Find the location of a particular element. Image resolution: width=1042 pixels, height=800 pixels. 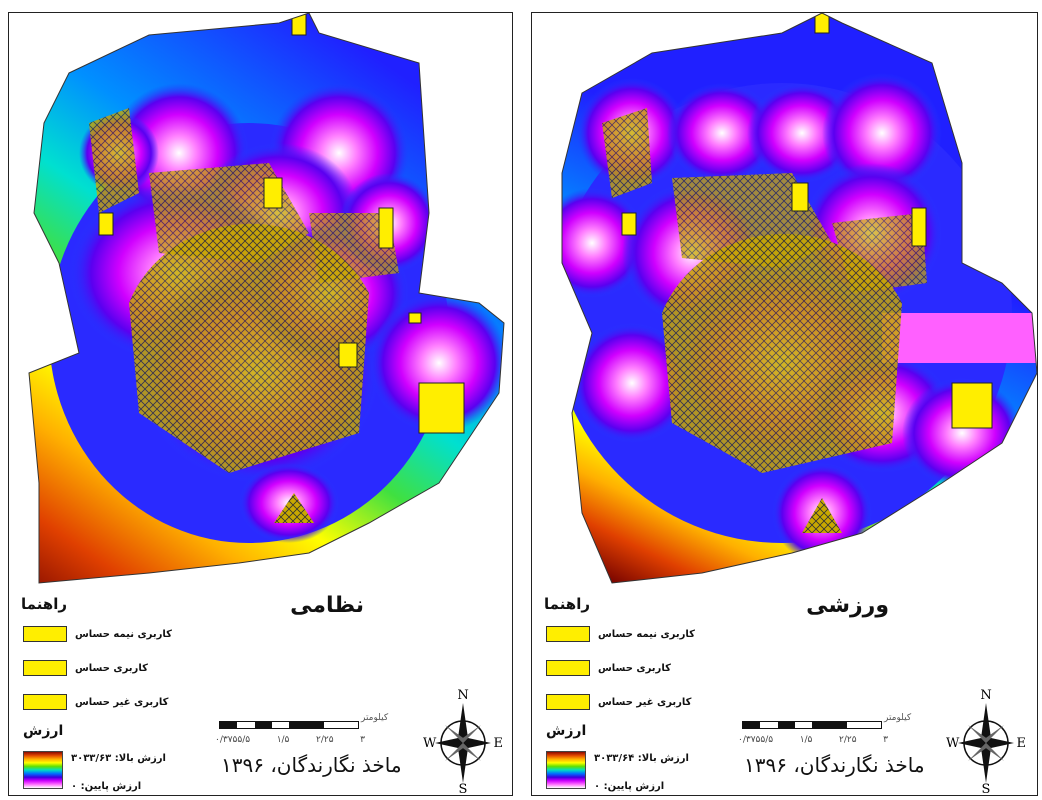

map-title: نظامی is located at coordinates (327, 605).